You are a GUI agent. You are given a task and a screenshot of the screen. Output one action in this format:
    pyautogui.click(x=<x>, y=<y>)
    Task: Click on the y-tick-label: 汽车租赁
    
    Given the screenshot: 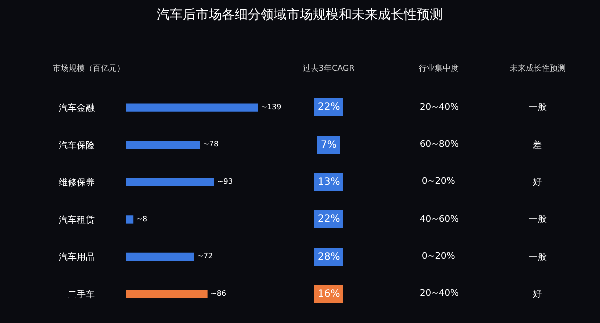 What is the action you would take?
    pyautogui.click(x=77, y=220)
    